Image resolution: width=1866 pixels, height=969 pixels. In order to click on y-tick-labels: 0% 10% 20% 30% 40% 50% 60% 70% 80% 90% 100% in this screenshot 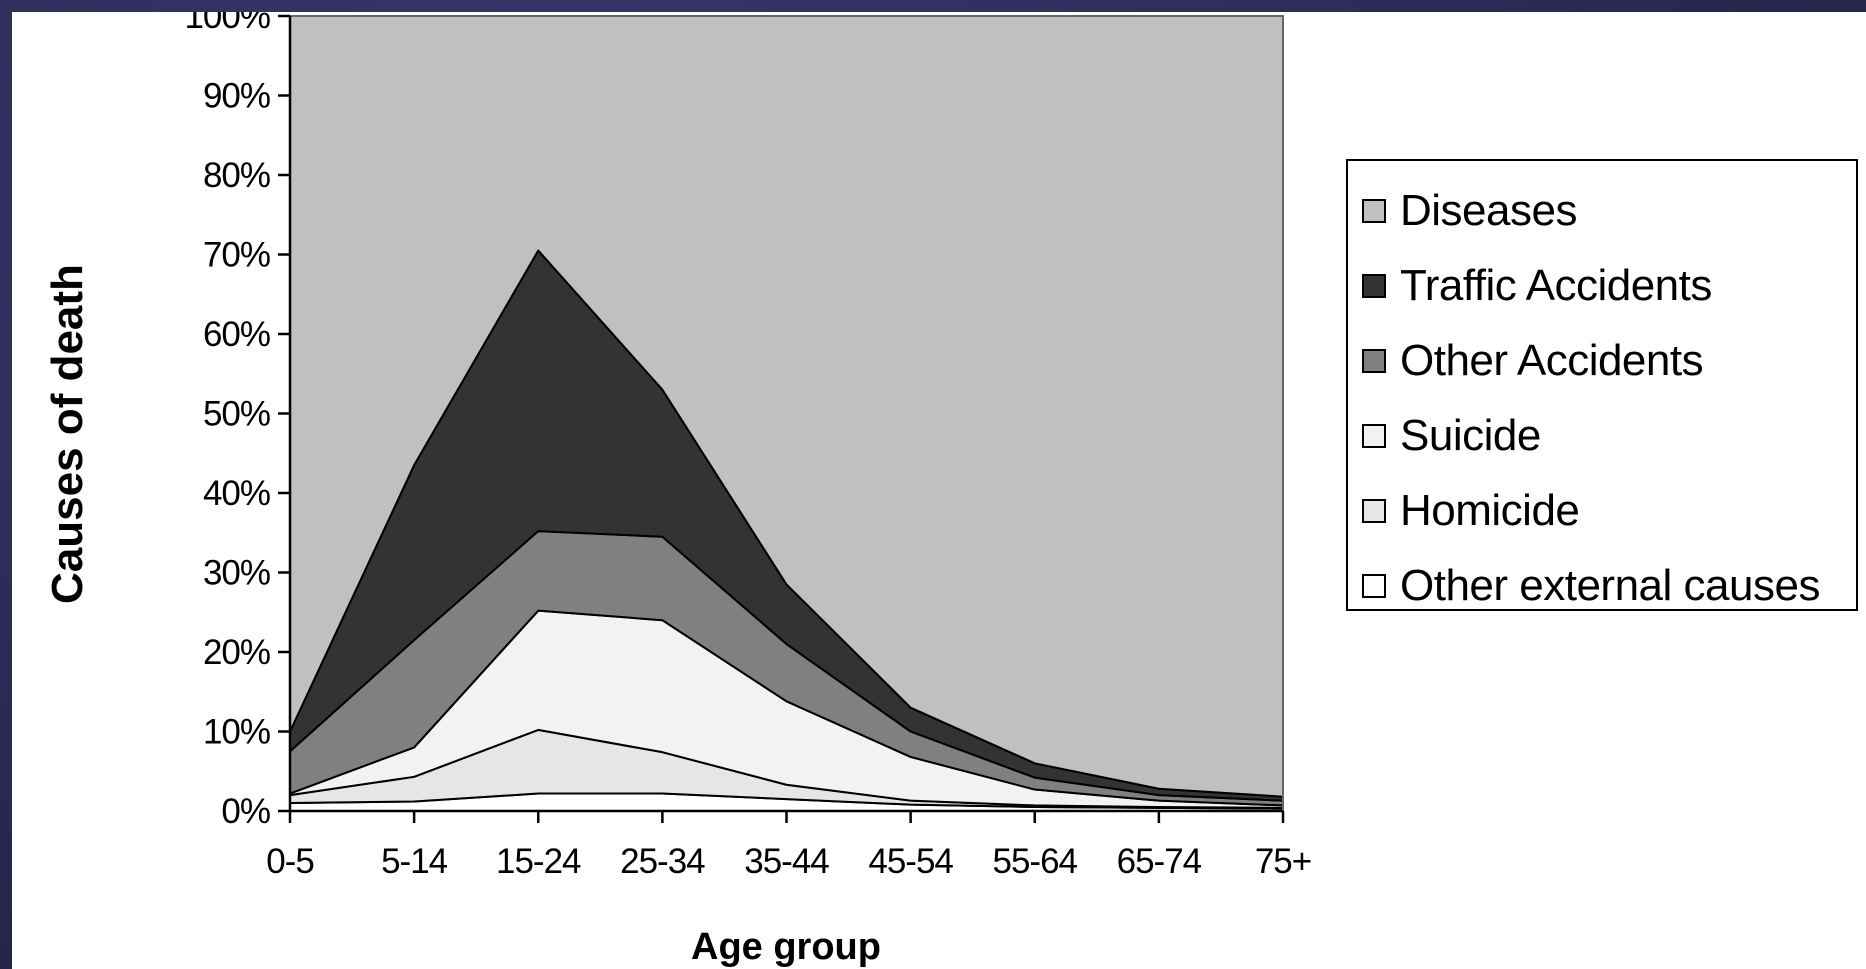, I will do `click(227, 421)`.